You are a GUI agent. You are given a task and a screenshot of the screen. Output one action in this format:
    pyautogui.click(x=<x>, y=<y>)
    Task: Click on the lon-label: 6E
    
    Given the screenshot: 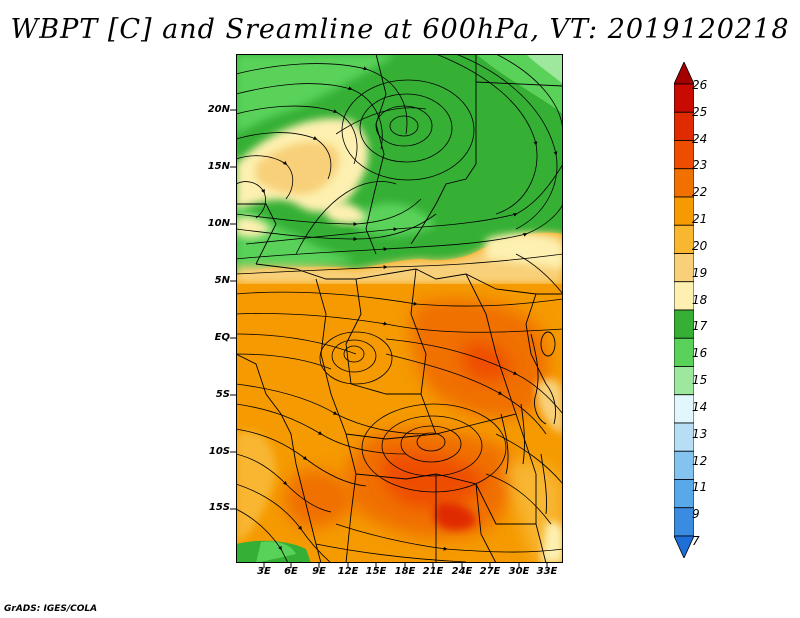 What is the action you would take?
    pyautogui.click(x=291, y=571)
    